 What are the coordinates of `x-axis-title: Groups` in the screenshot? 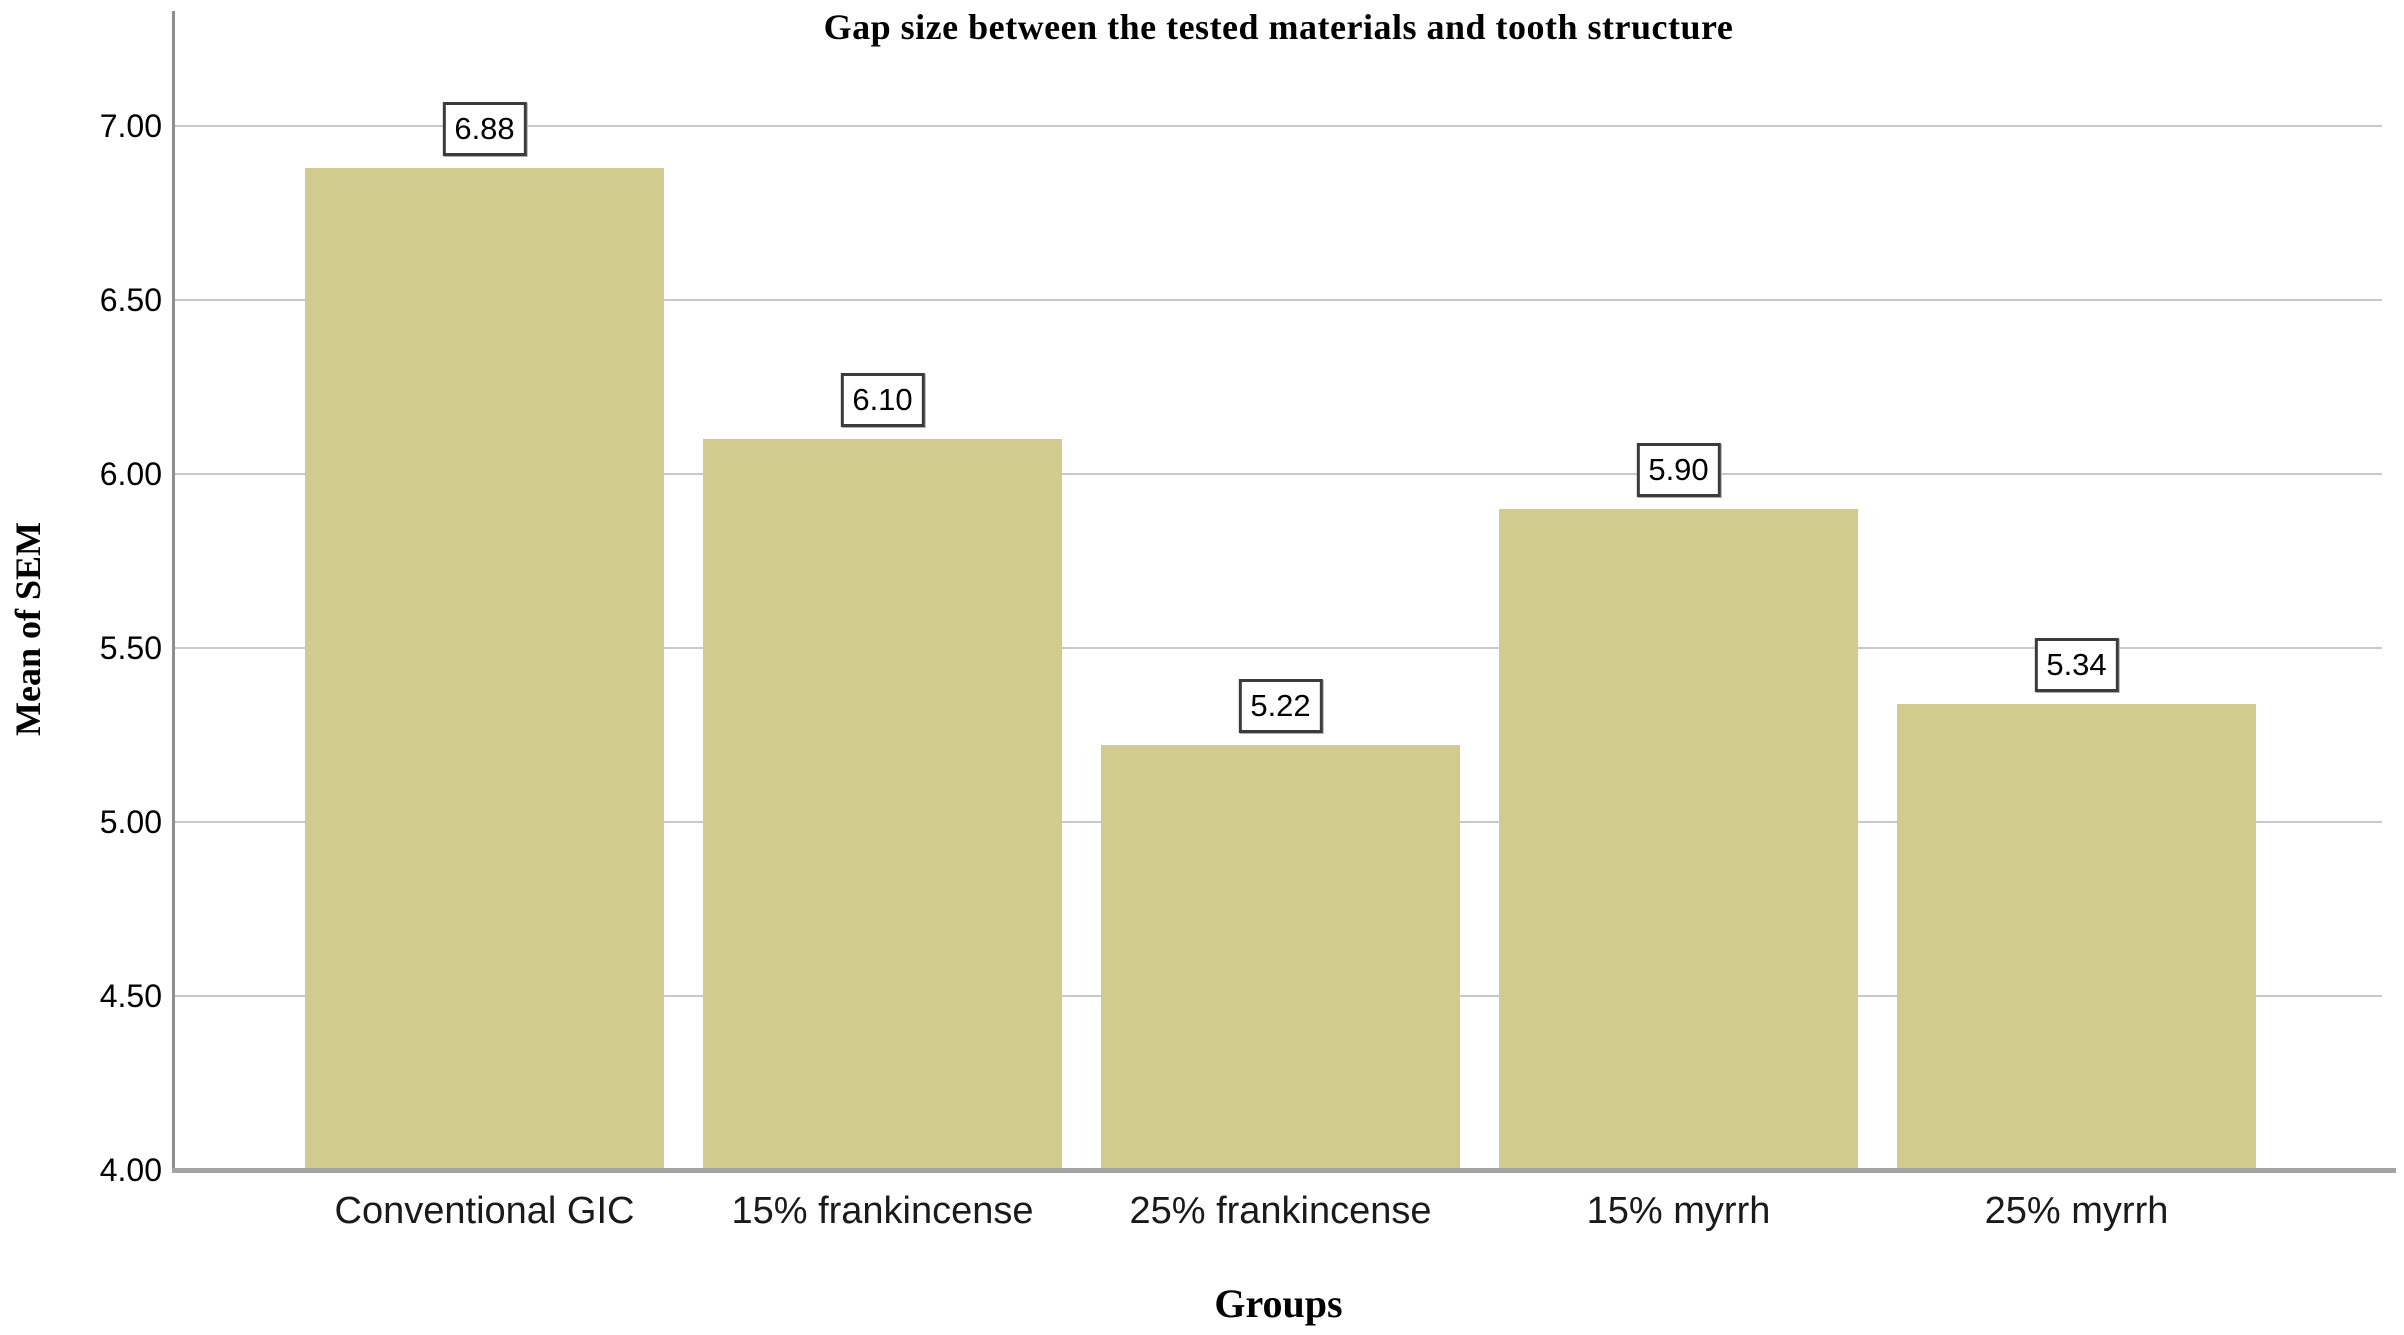 It's located at (1278, 1303).